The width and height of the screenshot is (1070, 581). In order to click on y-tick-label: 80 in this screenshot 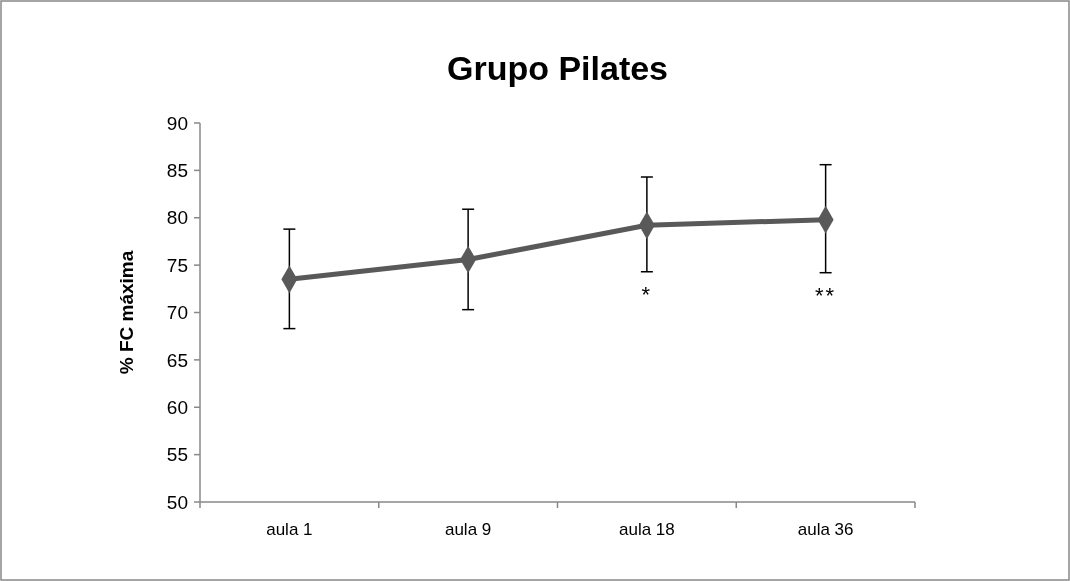, I will do `click(177, 218)`.